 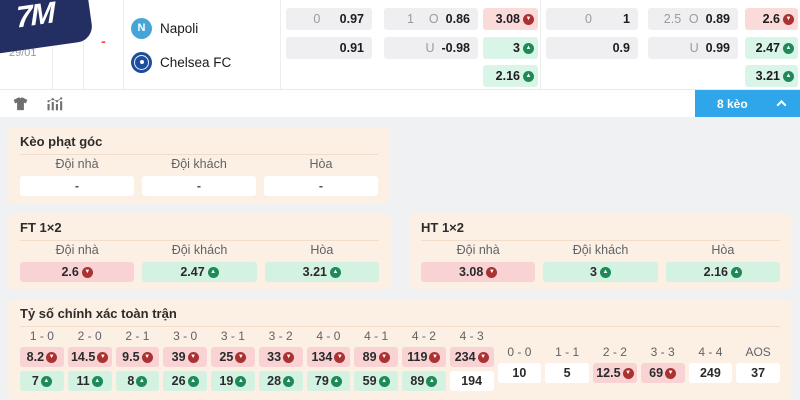 What do you see at coordinates (77, 186) in the screenshot?
I see `corner-home-odds: -` at bounding box center [77, 186].